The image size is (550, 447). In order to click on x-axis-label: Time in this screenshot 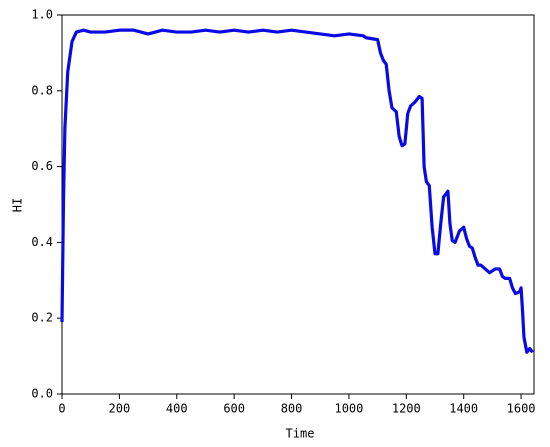, I will do `click(300, 434)`.